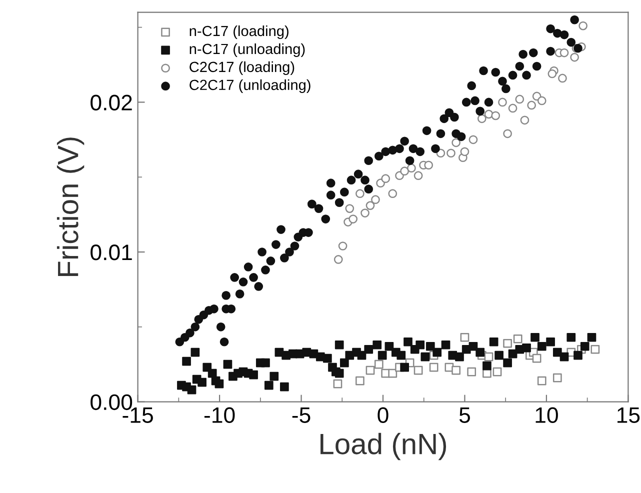 This screenshot has height=493, width=641. What do you see at coordinates (464, 415) in the screenshot?
I see `x-tick-label: 5` at bounding box center [464, 415].